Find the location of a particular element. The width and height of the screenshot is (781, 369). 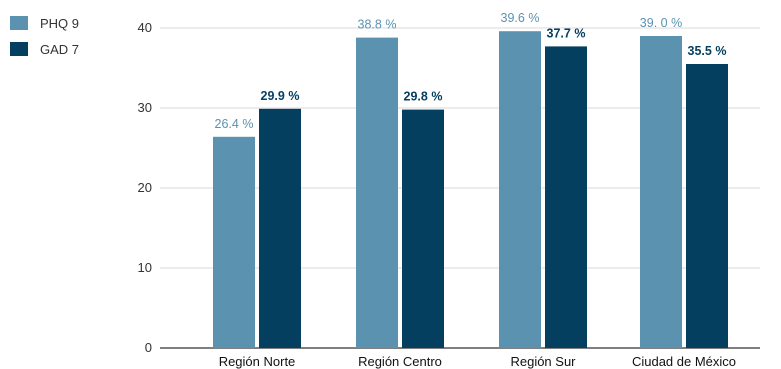

y-tick-label-20: 20 is located at coordinates (145, 187).